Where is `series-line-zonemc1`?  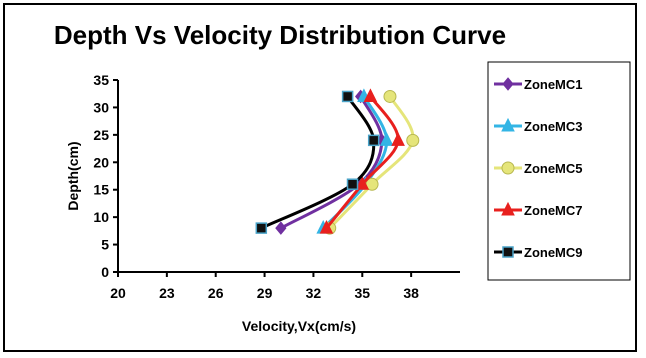 series-line-zonemc1 is located at coordinates (332, 162).